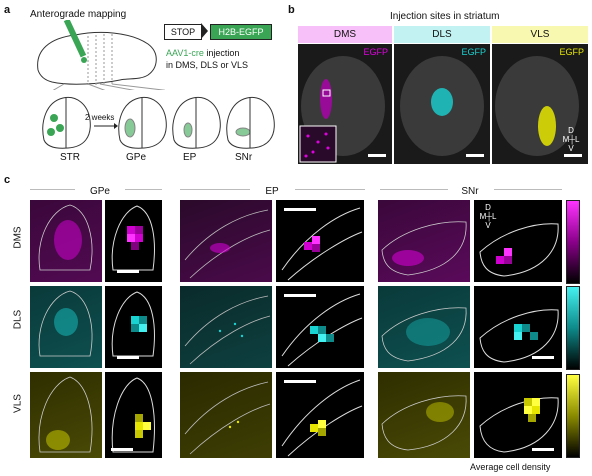  What do you see at coordinates (540, 34) in the screenshot?
I see `b-header-vls: VLS` at bounding box center [540, 34].